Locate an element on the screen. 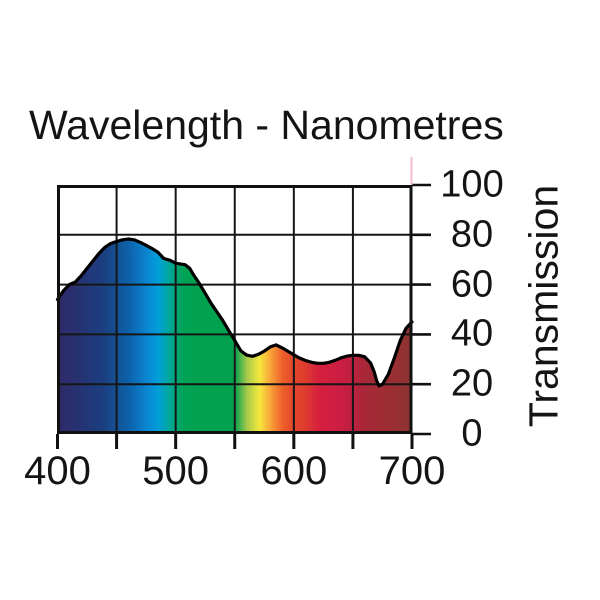 This screenshot has height=600, width=600. y-axis-title: Transmission is located at coordinates (543, 306).